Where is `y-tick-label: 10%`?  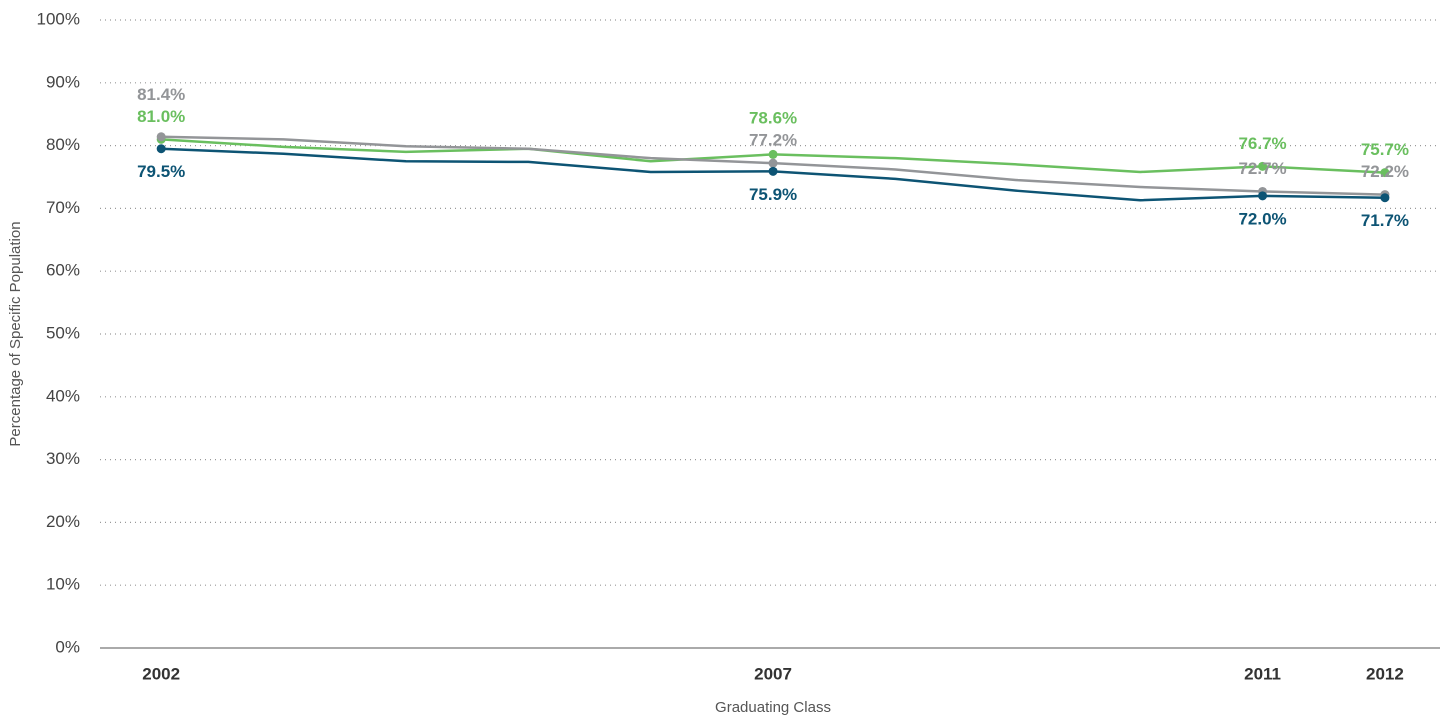
y-tick-label: 10% is located at coordinates (63, 584).